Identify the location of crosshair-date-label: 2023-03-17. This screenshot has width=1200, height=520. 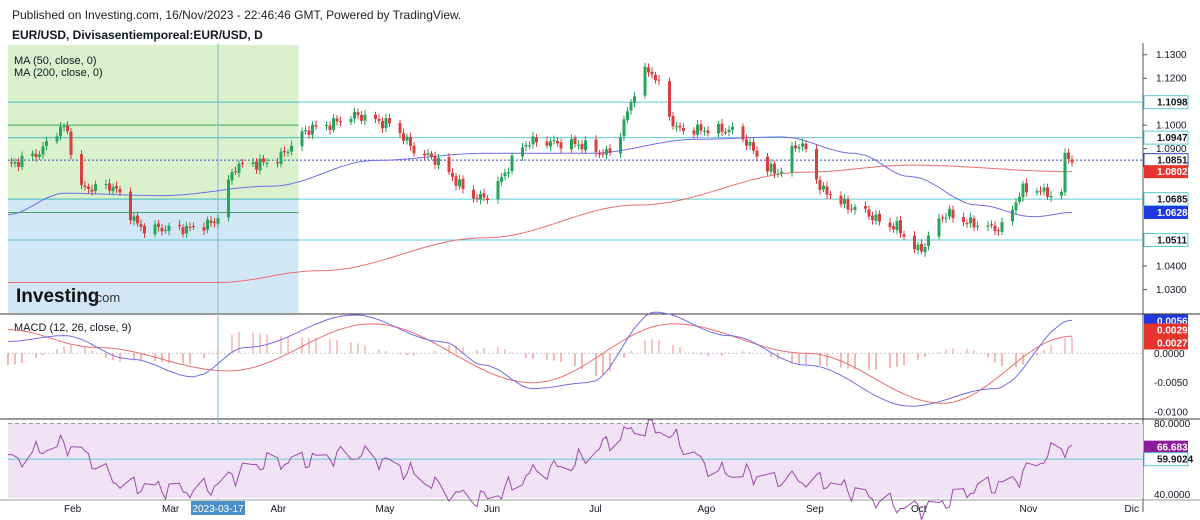
(218, 509).